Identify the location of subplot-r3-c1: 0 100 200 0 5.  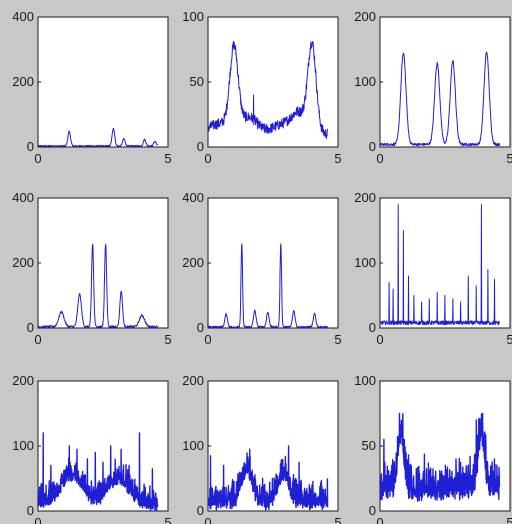
(91, 448).